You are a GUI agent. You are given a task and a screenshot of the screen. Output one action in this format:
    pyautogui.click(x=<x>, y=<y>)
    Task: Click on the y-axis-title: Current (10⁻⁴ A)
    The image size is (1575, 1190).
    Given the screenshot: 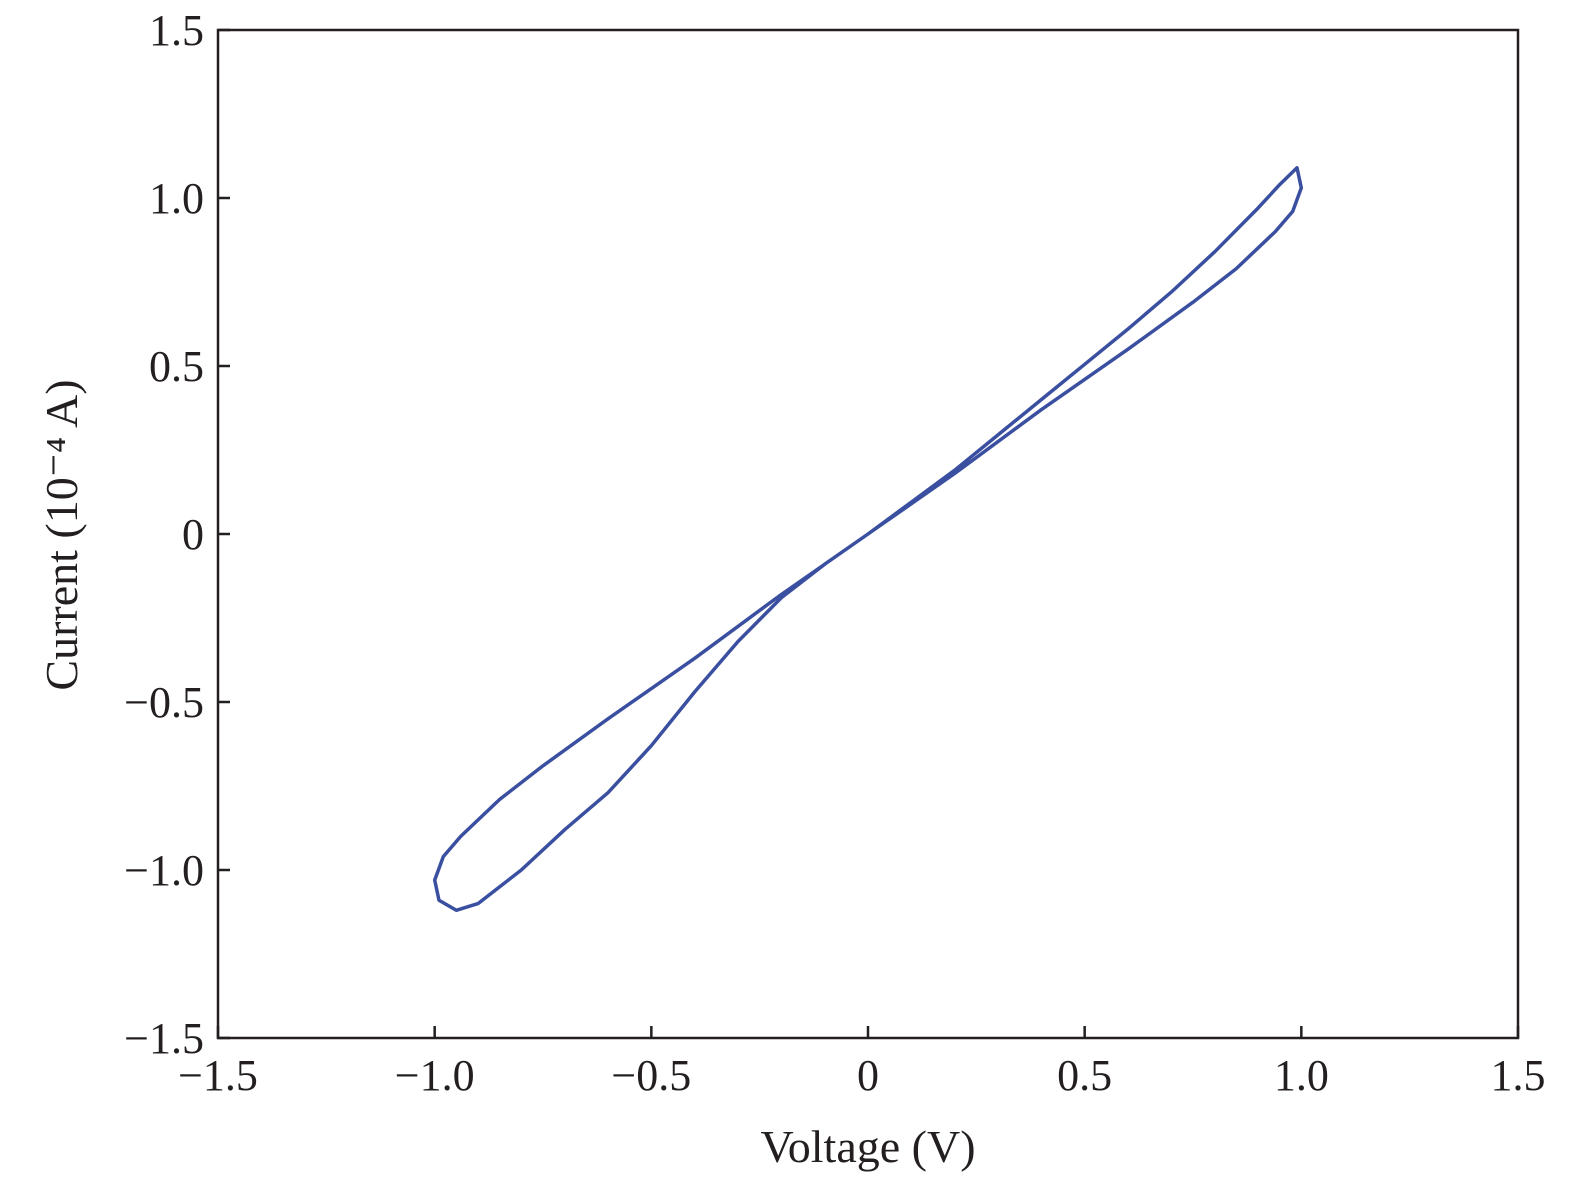 What is the action you would take?
    pyautogui.click(x=61, y=534)
    